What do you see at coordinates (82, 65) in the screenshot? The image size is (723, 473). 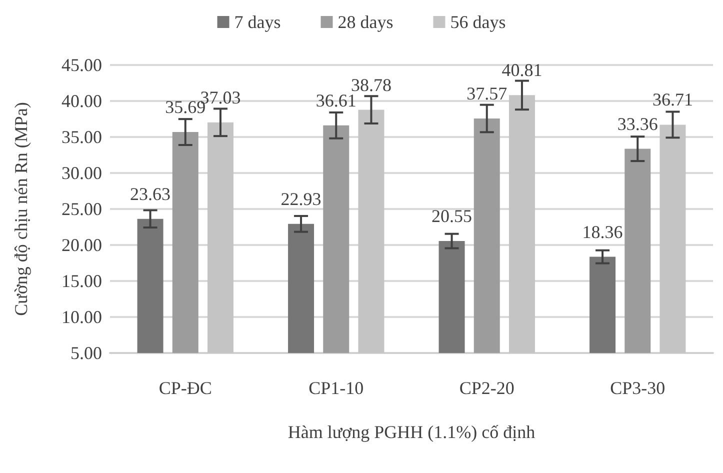 I see `y-tick-label: 45.00` at bounding box center [82, 65].